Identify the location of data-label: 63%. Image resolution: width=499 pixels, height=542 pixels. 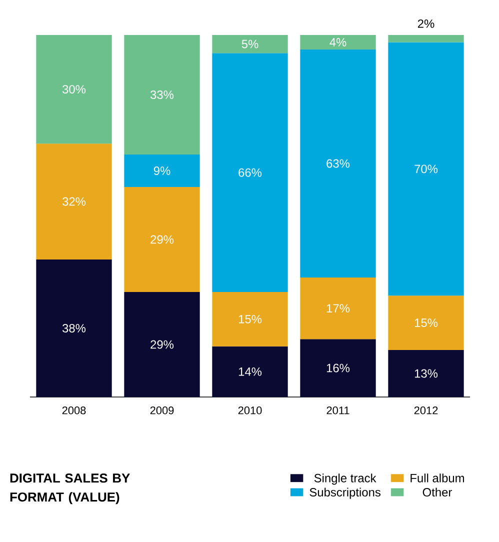
(338, 163).